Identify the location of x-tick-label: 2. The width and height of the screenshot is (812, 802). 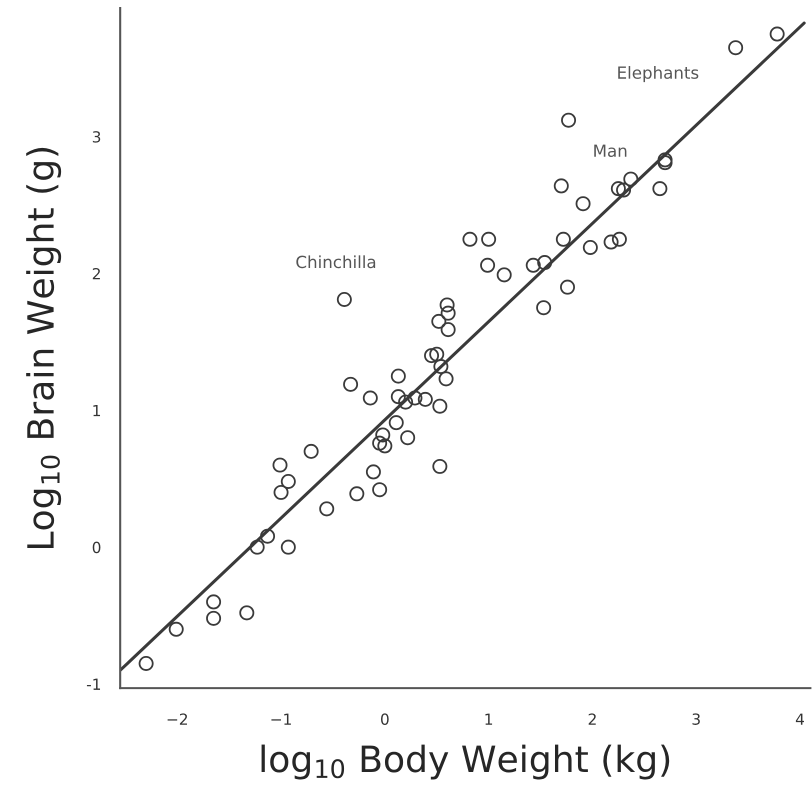
(592, 719).